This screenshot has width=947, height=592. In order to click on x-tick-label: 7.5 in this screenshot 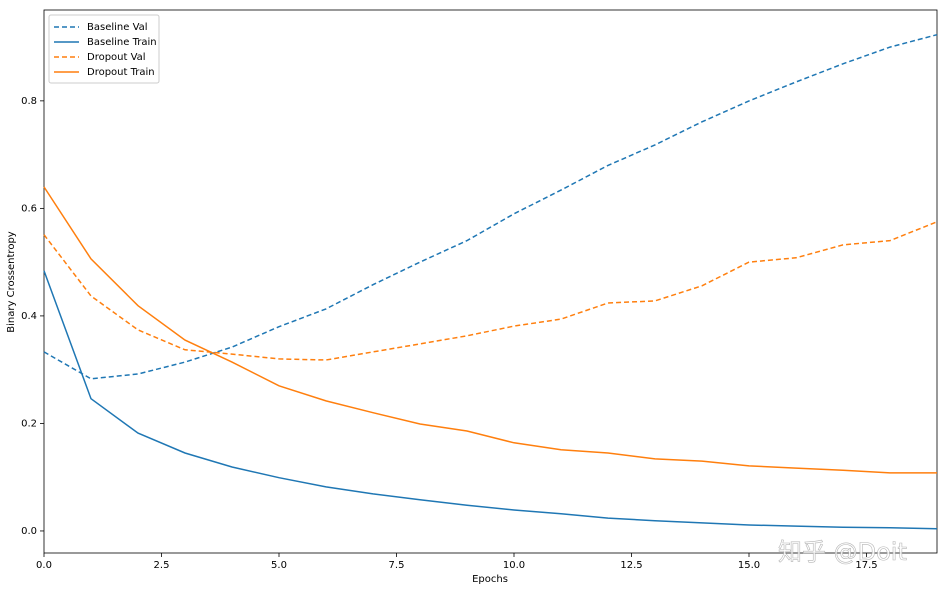, I will do `click(397, 565)`.